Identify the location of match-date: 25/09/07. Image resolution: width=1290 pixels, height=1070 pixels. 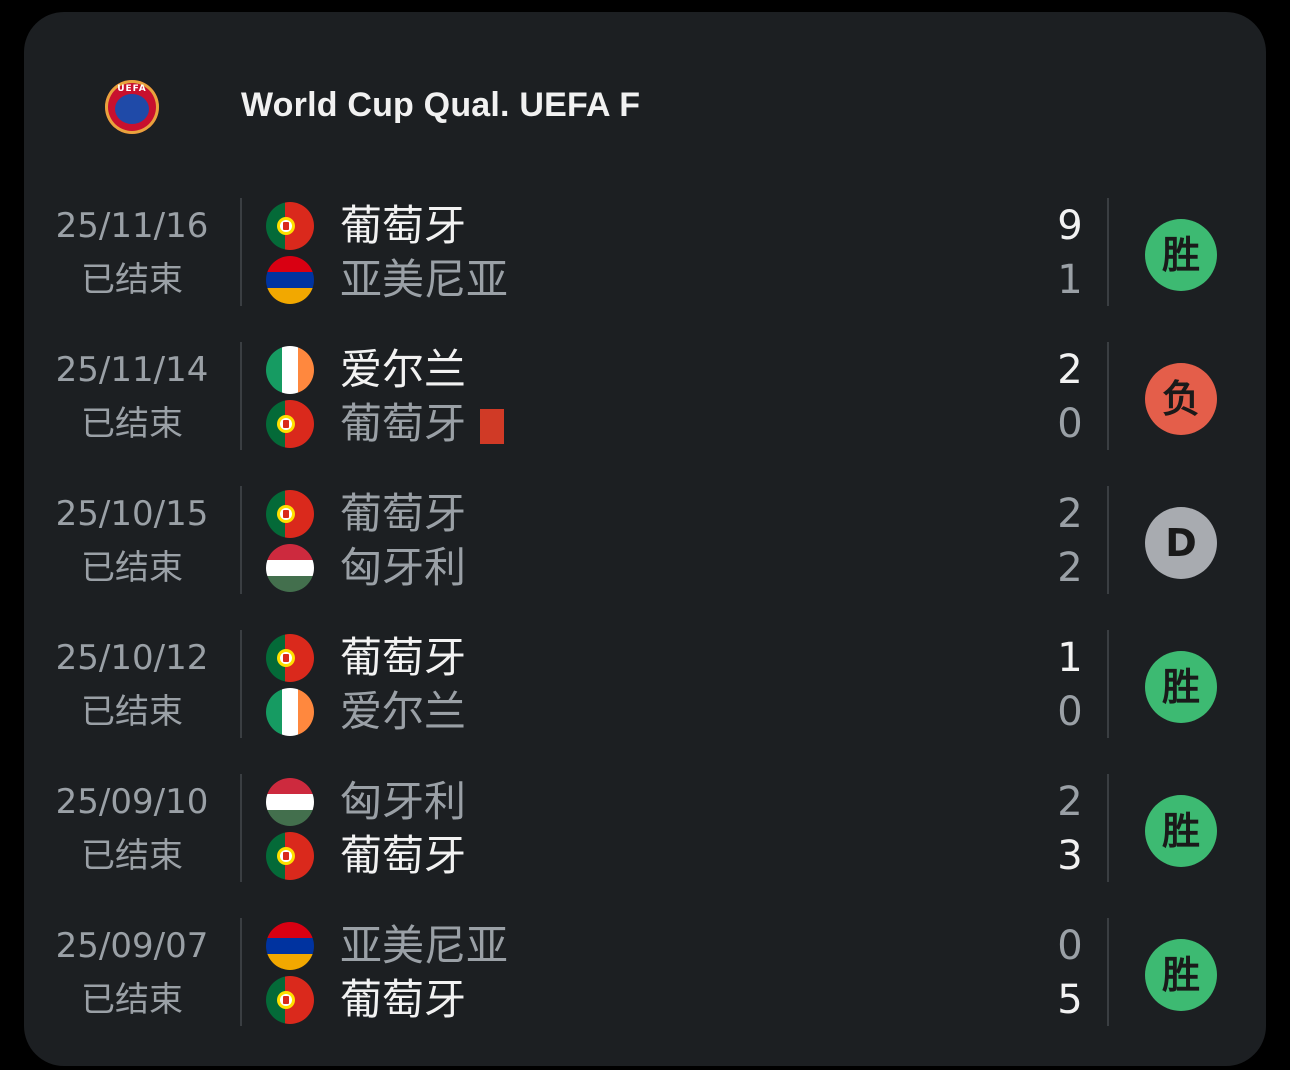
(132, 946).